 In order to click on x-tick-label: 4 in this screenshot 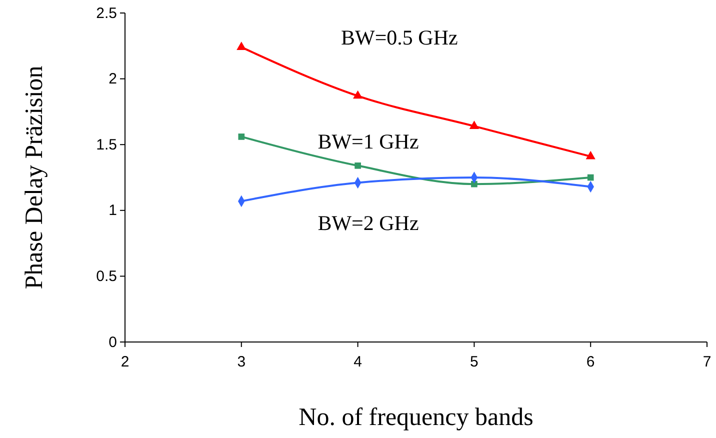, I will do `click(358, 362)`.